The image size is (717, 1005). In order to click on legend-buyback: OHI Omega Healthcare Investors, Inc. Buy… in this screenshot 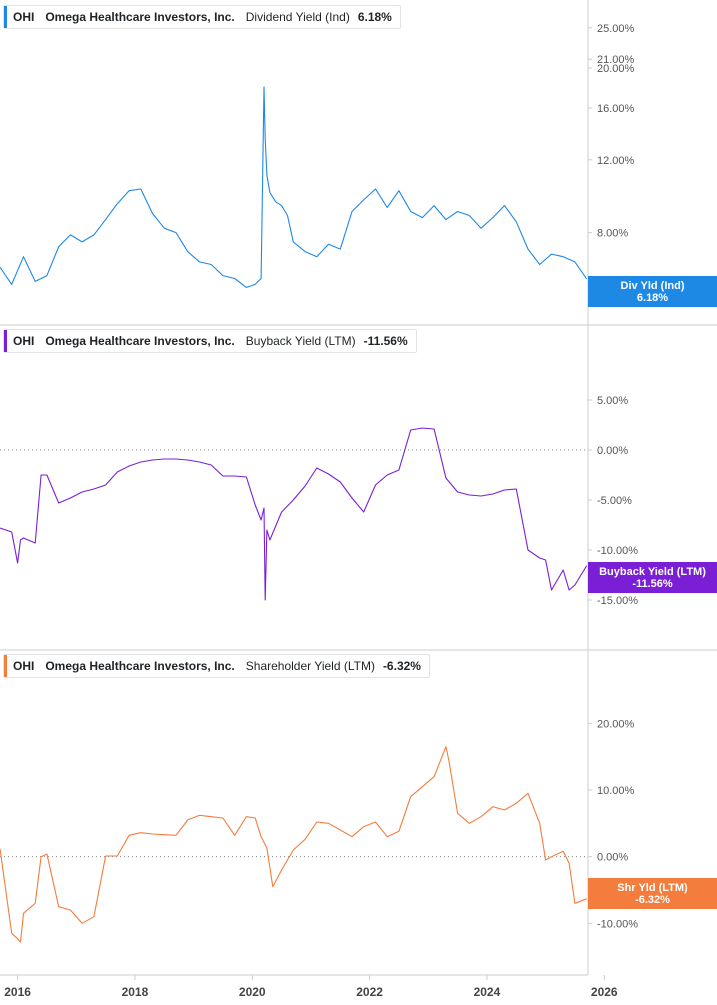, I will do `click(210, 341)`.